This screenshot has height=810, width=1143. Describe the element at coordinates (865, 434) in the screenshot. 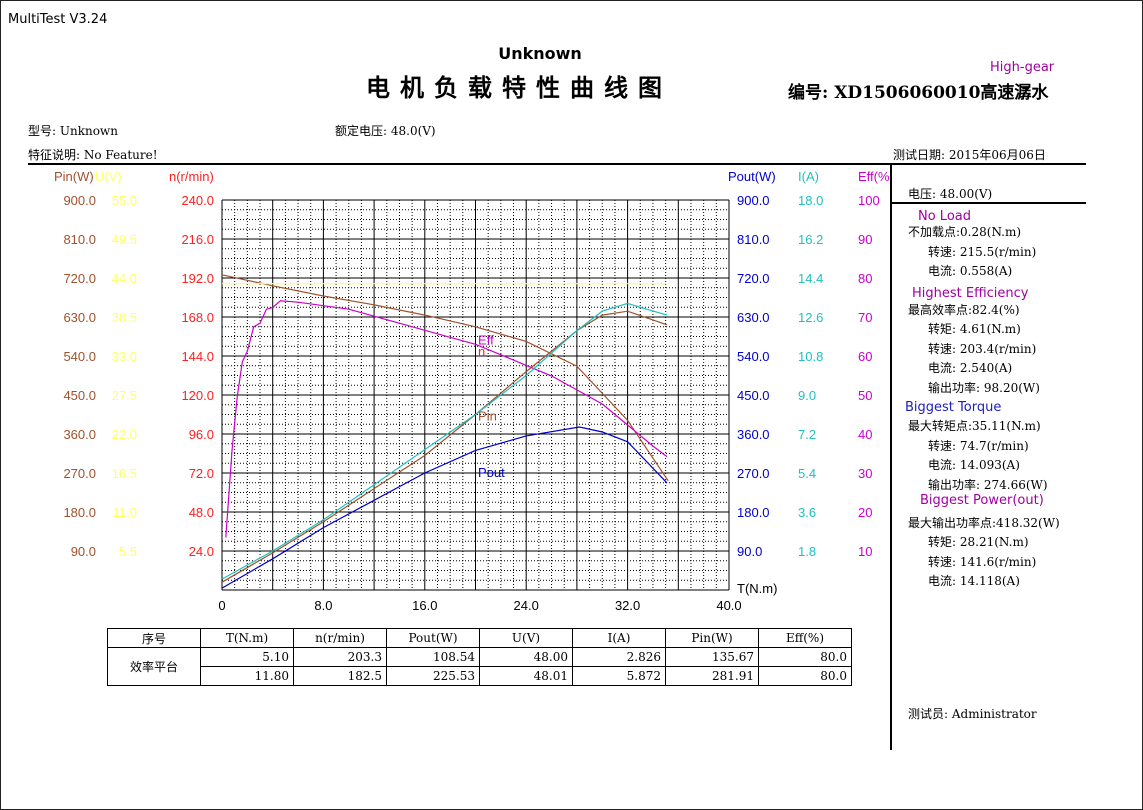

I see `tick-label: 40` at that location.